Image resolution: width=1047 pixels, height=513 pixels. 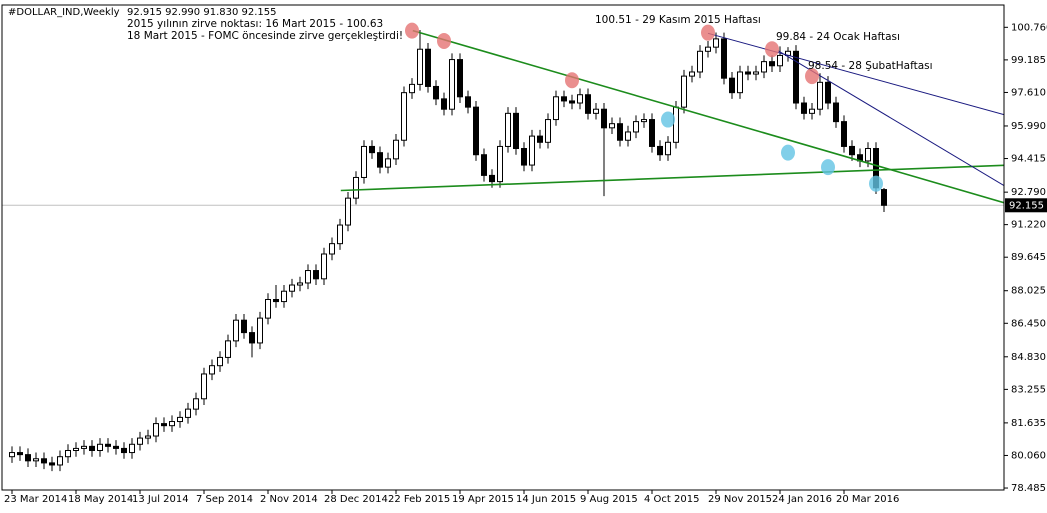 What do you see at coordinates (1029, 27) in the screenshot?
I see `y-tick-label: 100.760` at bounding box center [1029, 27].